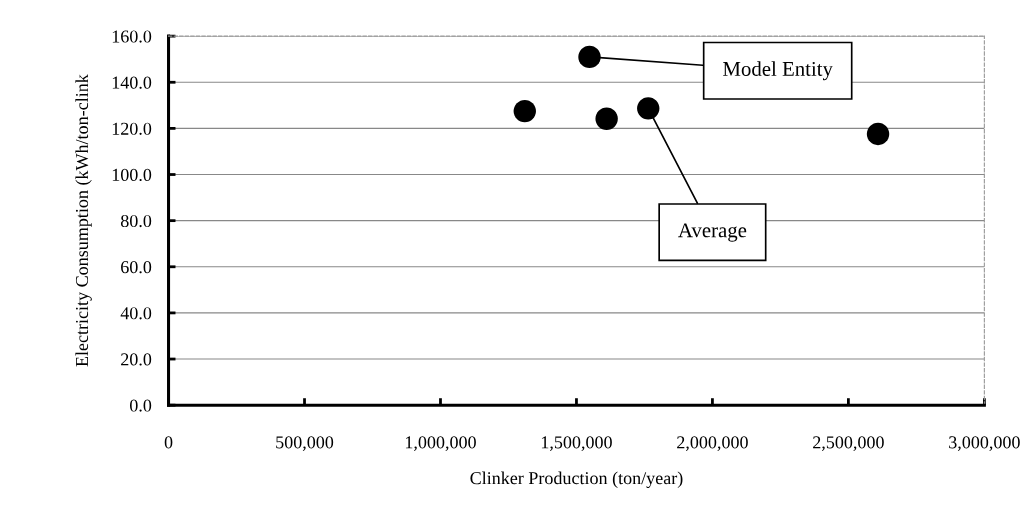 The width and height of the screenshot is (1034, 509). What do you see at coordinates (778, 71) in the screenshot?
I see `annotation: Model Entity` at bounding box center [778, 71].